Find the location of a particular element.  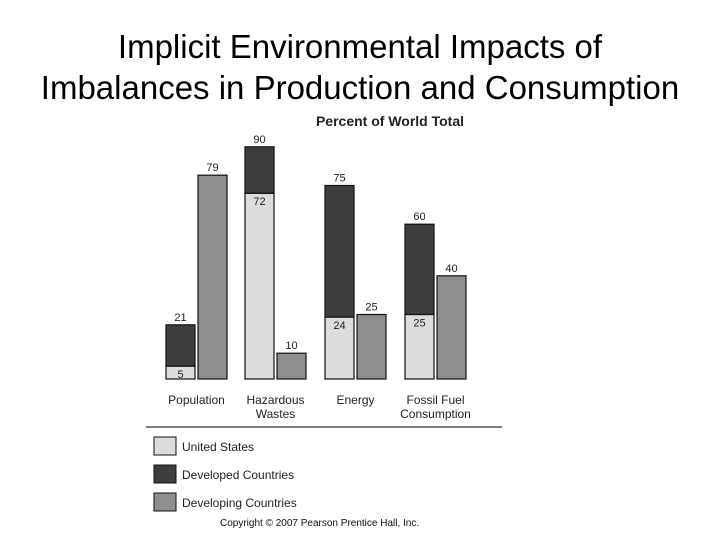

category-label: Energy is located at coordinates (355, 400).